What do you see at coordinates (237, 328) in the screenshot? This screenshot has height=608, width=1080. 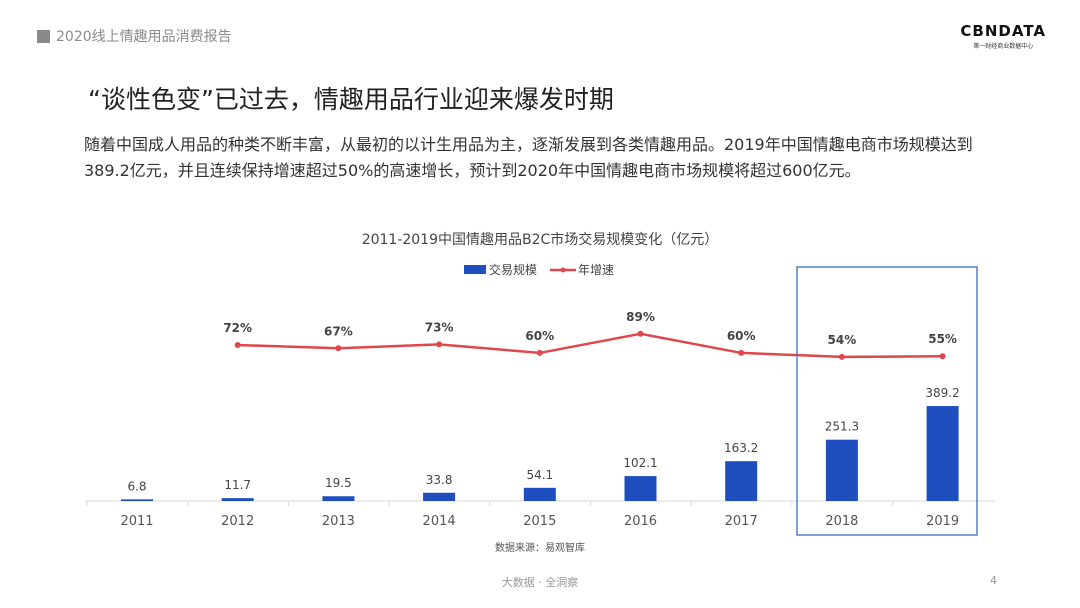 I see `growth-label: 72%` at bounding box center [237, 328].